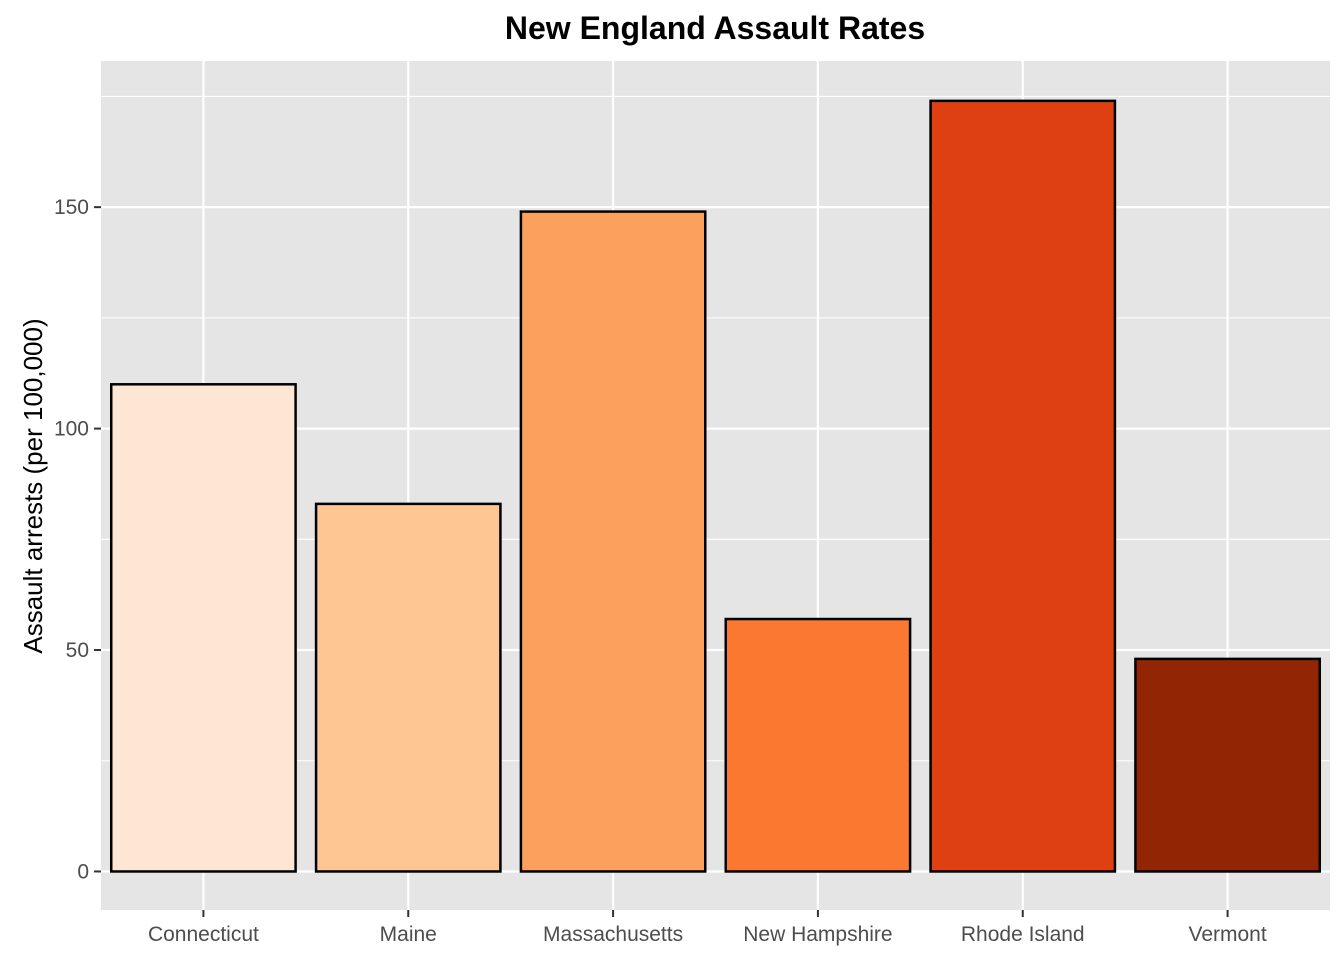  I want to click on x-tick-label: Rhode Island, so click(1023, 934).